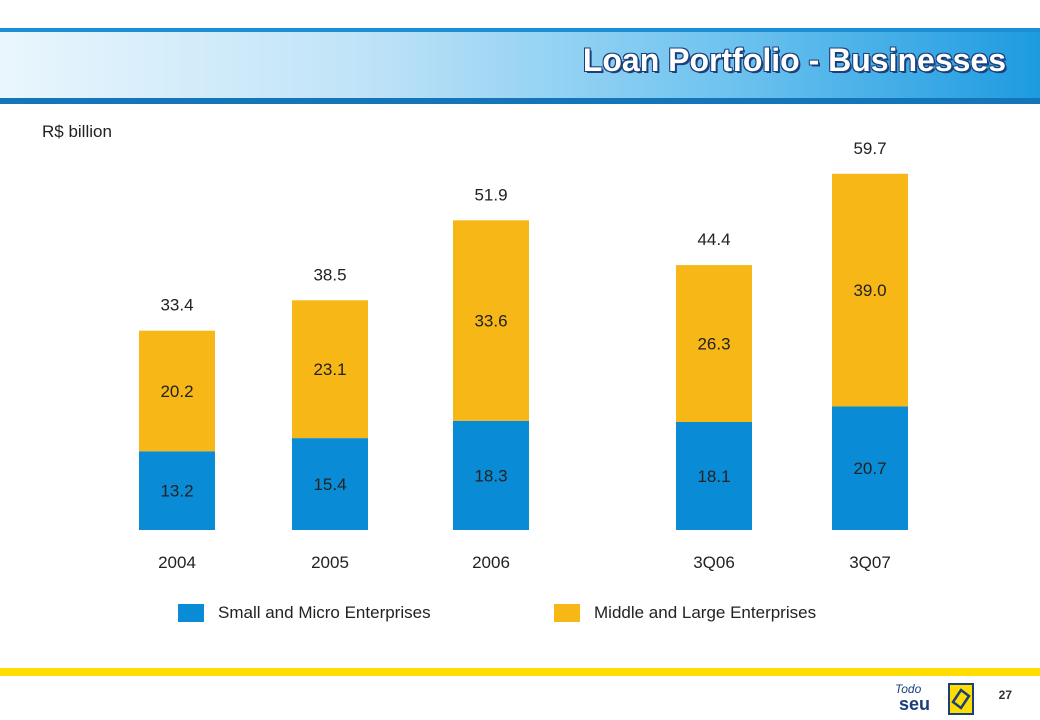 The width and height of the screenshot is (1040, 720). Describe the element at coordinates (520, 672) in the screenshot. I see `footer-bar` at that location.